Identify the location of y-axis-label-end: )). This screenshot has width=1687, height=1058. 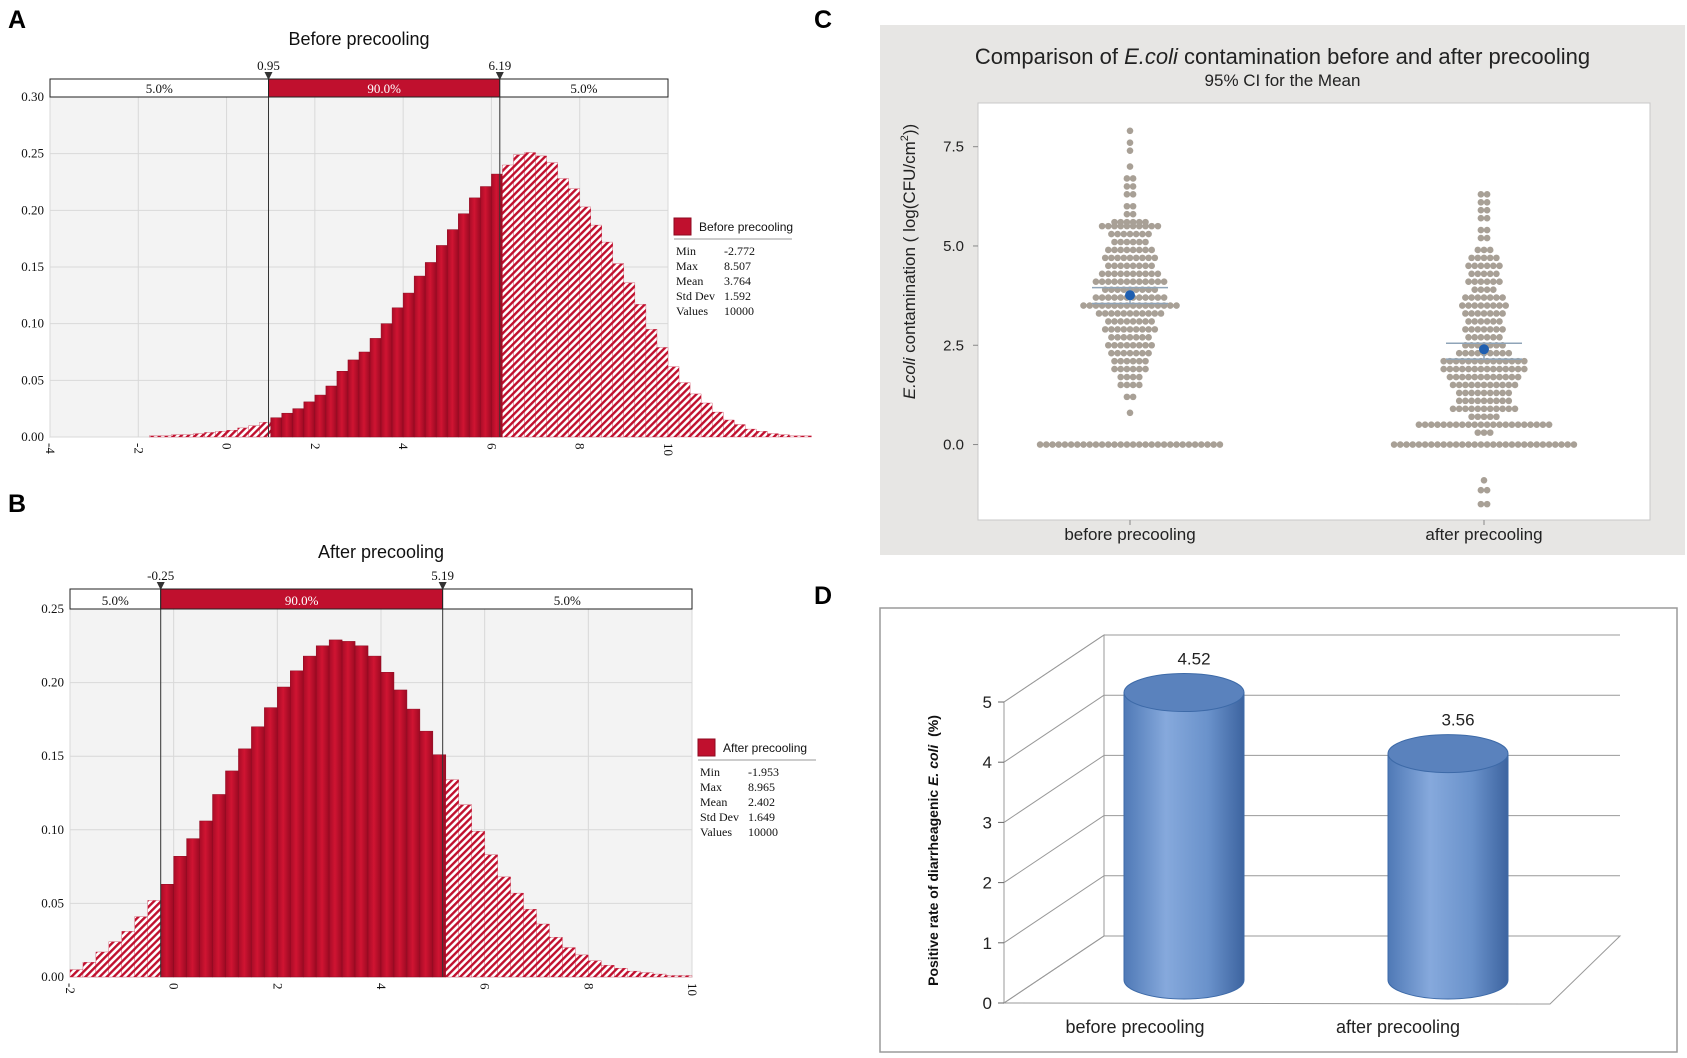
(909, 129).